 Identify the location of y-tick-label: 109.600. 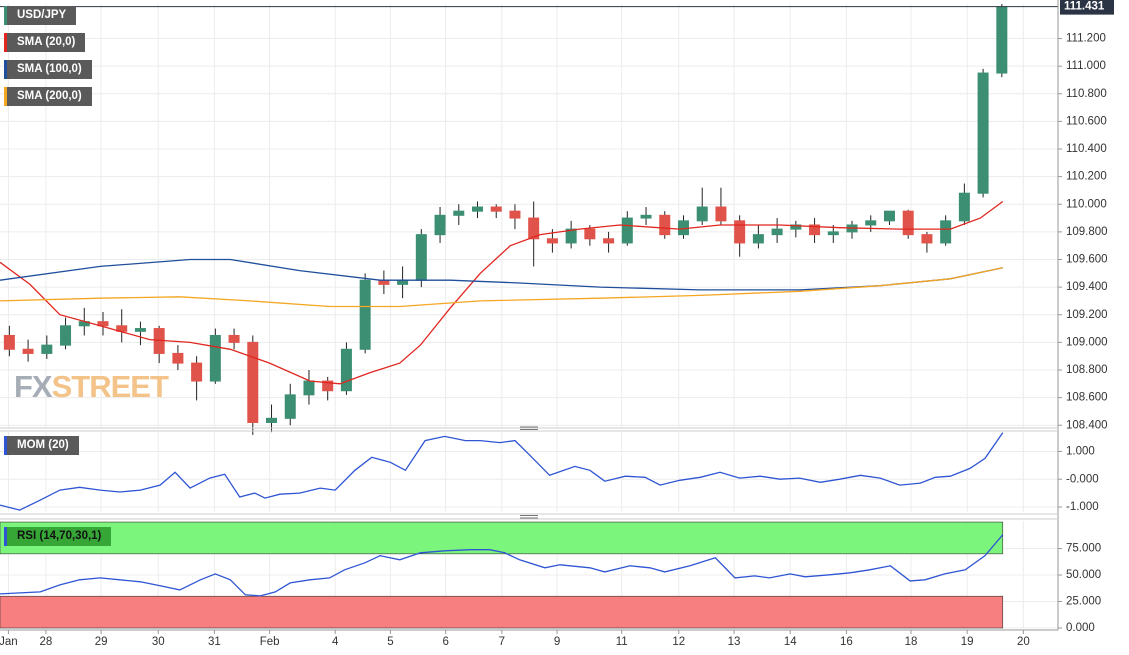
(1087, 260).